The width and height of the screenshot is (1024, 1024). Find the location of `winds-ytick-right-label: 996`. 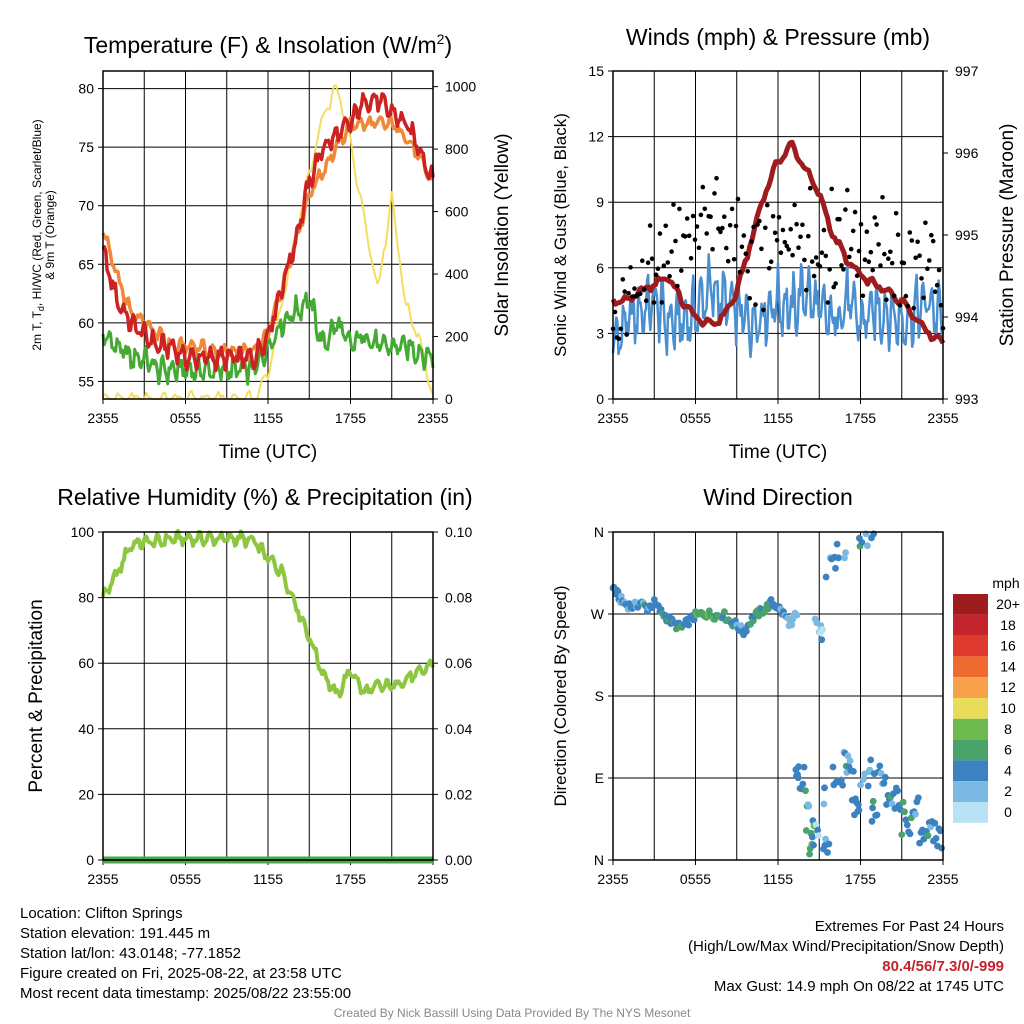

winds-ytick-right-label: 996 is located at coordinates (967, 153).